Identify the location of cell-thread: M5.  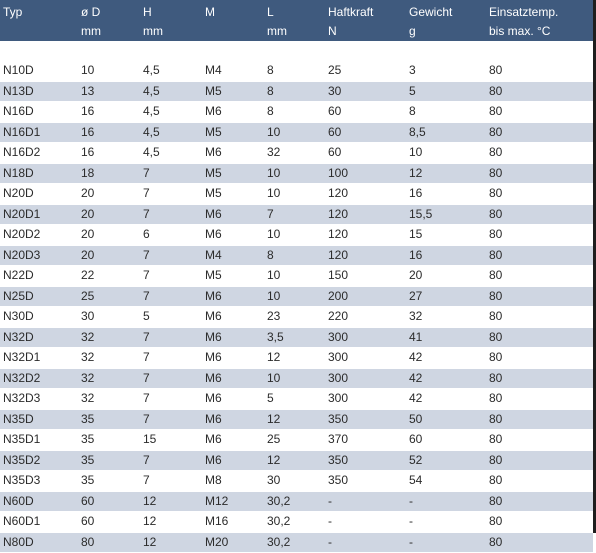
(236, 194).